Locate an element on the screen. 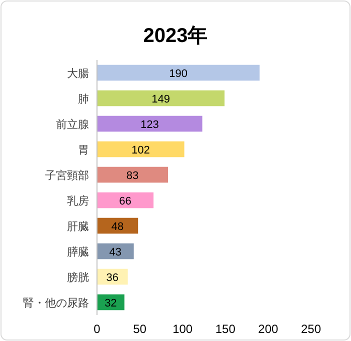  data-label: 149 is located at coordinates (161, 99).